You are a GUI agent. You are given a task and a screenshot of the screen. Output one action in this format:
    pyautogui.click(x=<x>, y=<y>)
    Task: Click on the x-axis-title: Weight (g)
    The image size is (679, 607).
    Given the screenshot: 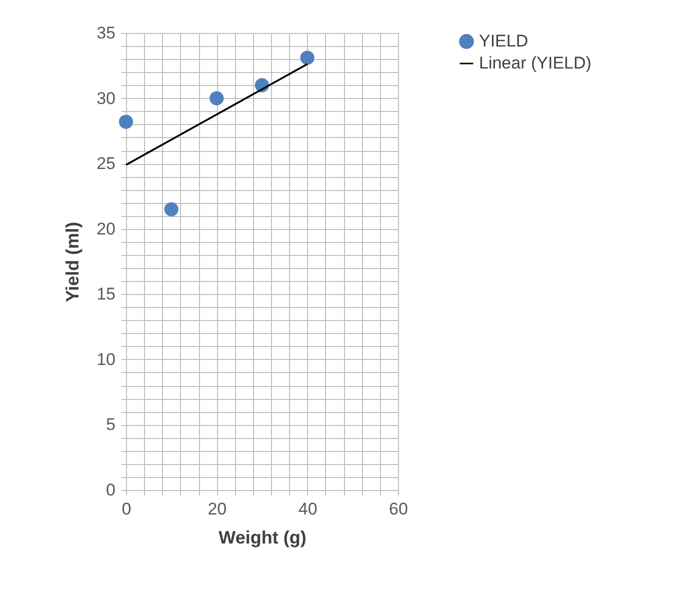 What is the action you would take?
    pyautogui.click(x=262, y=538)
    